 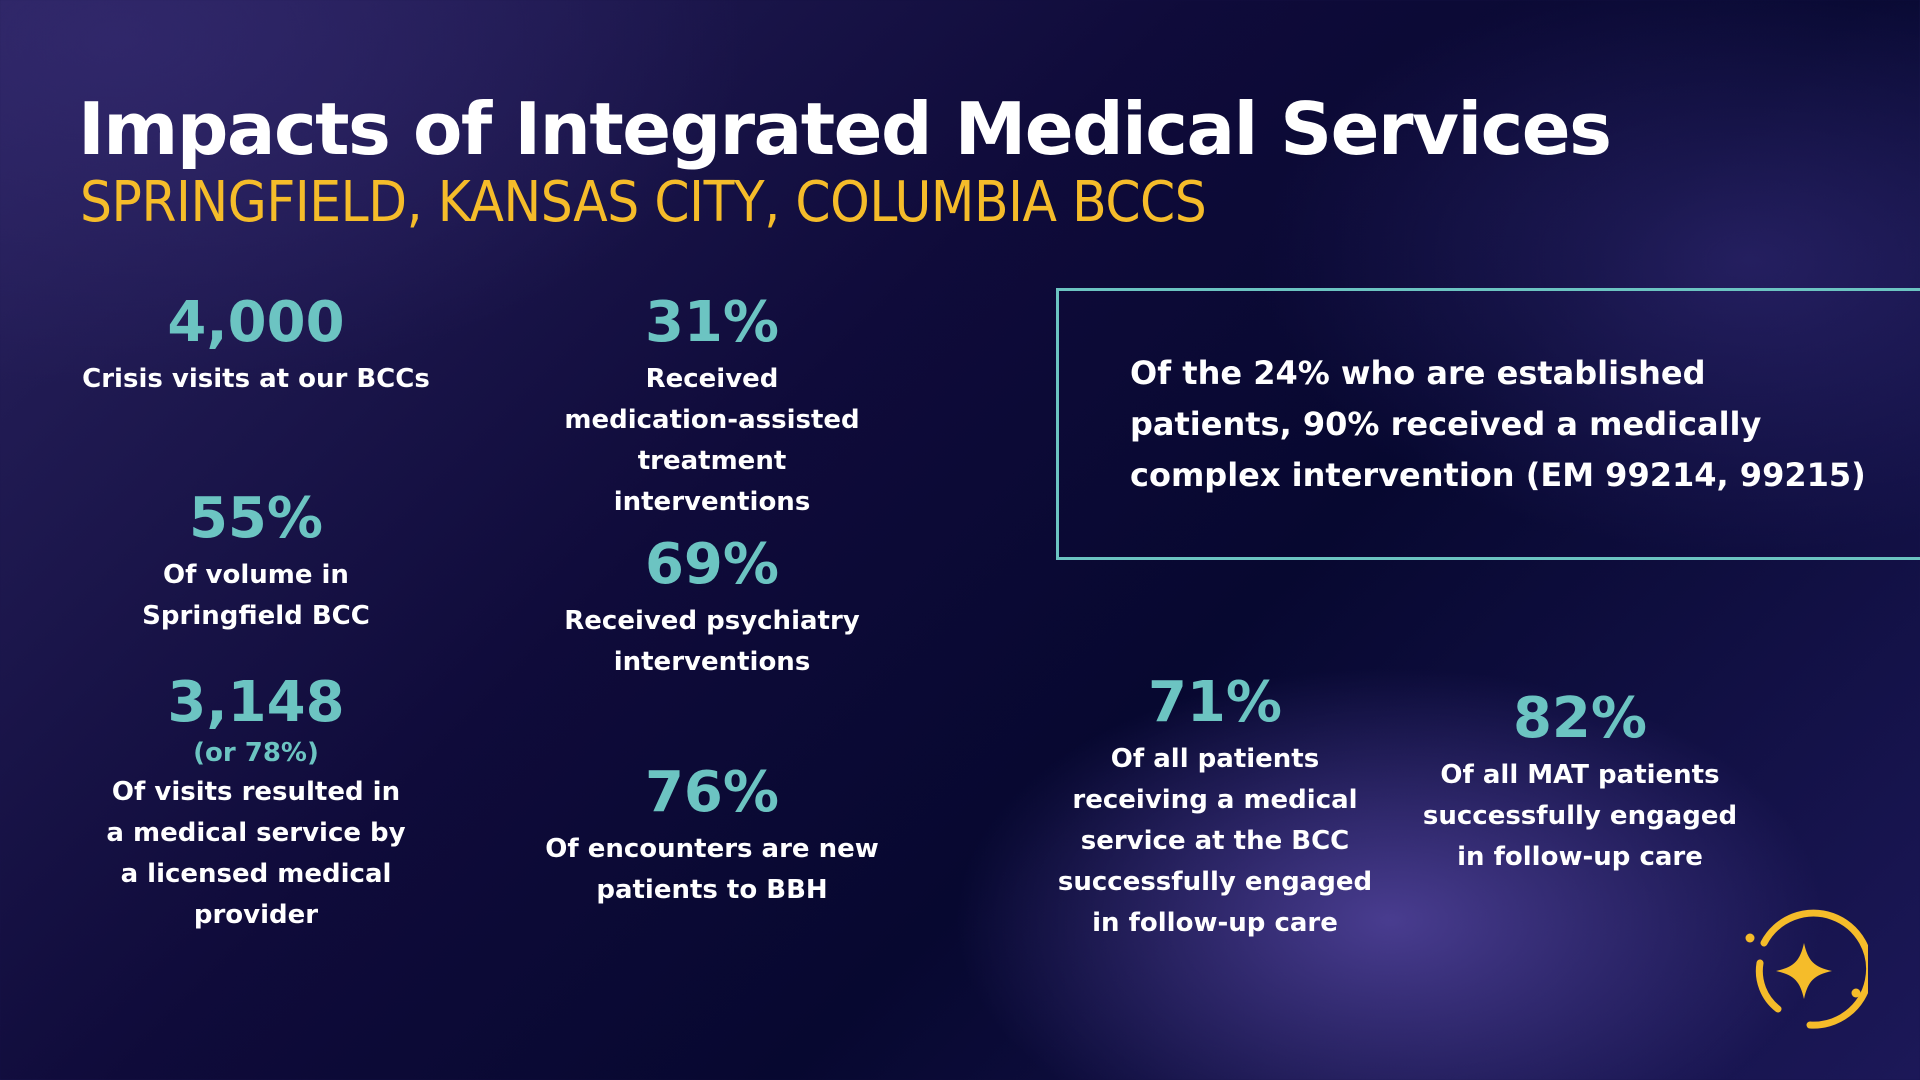 I want to click on stat-value: 82%, so click(x=1580, y=718).